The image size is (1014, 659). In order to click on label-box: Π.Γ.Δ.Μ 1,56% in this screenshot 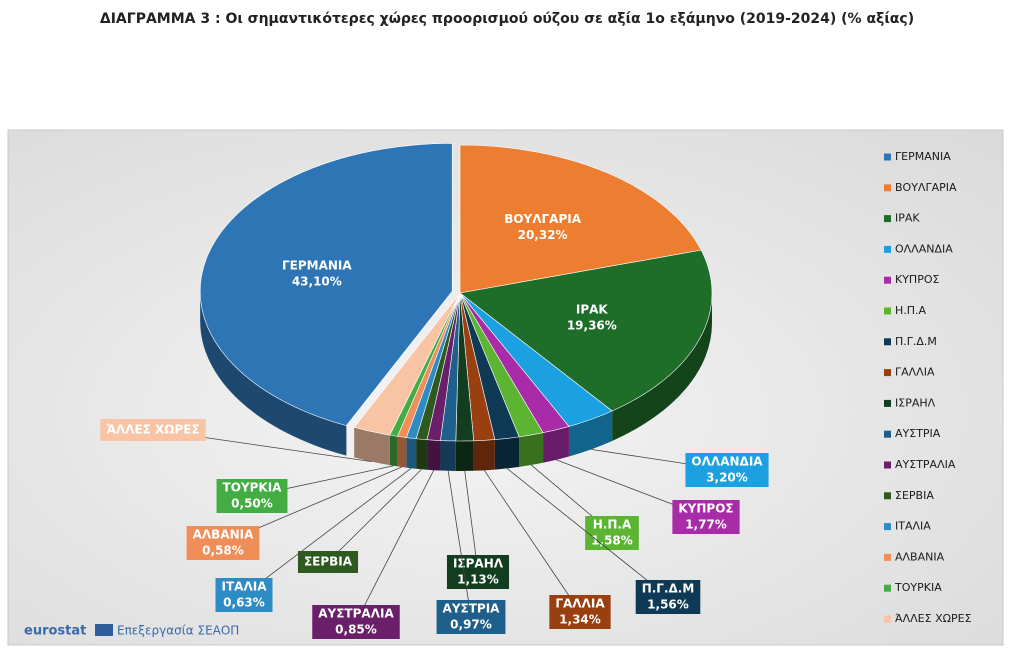, I will do `click(668, 597)`.